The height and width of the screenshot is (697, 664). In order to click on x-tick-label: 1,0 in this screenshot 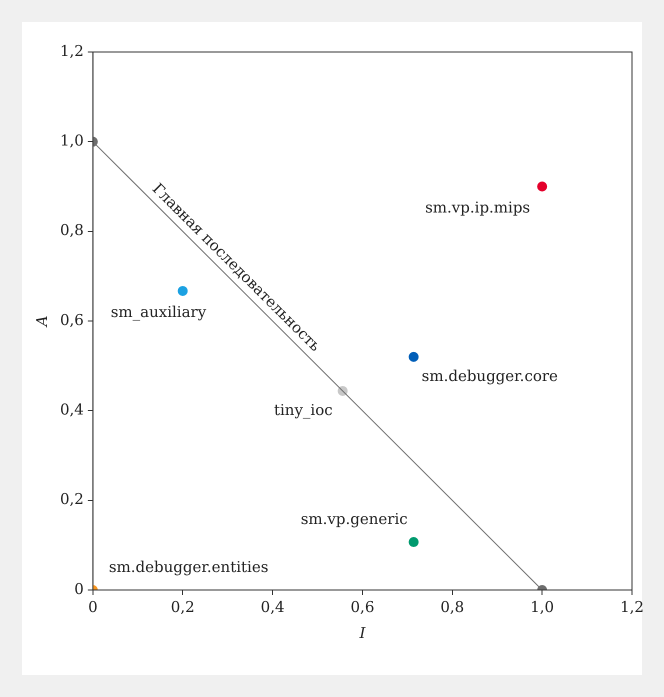, I will do `click(542, 607)`.